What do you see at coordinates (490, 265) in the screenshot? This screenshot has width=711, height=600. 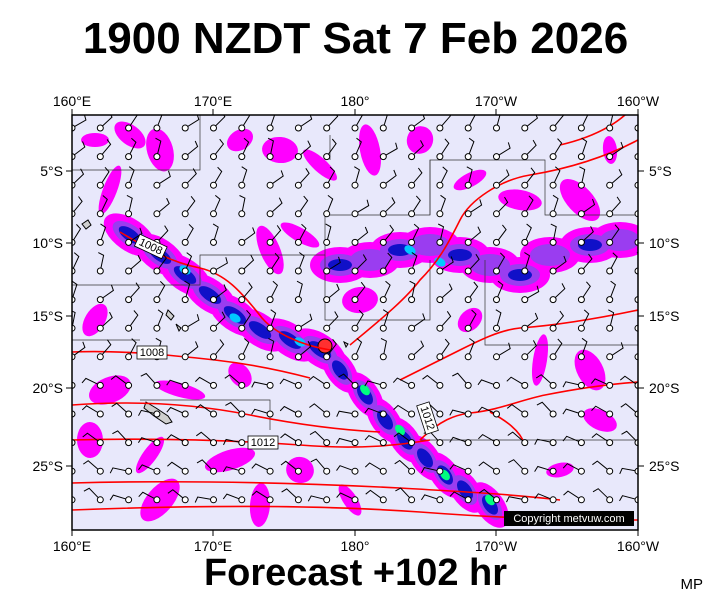 I see `rain-moderate-patch` at bounding box center [490, 265].